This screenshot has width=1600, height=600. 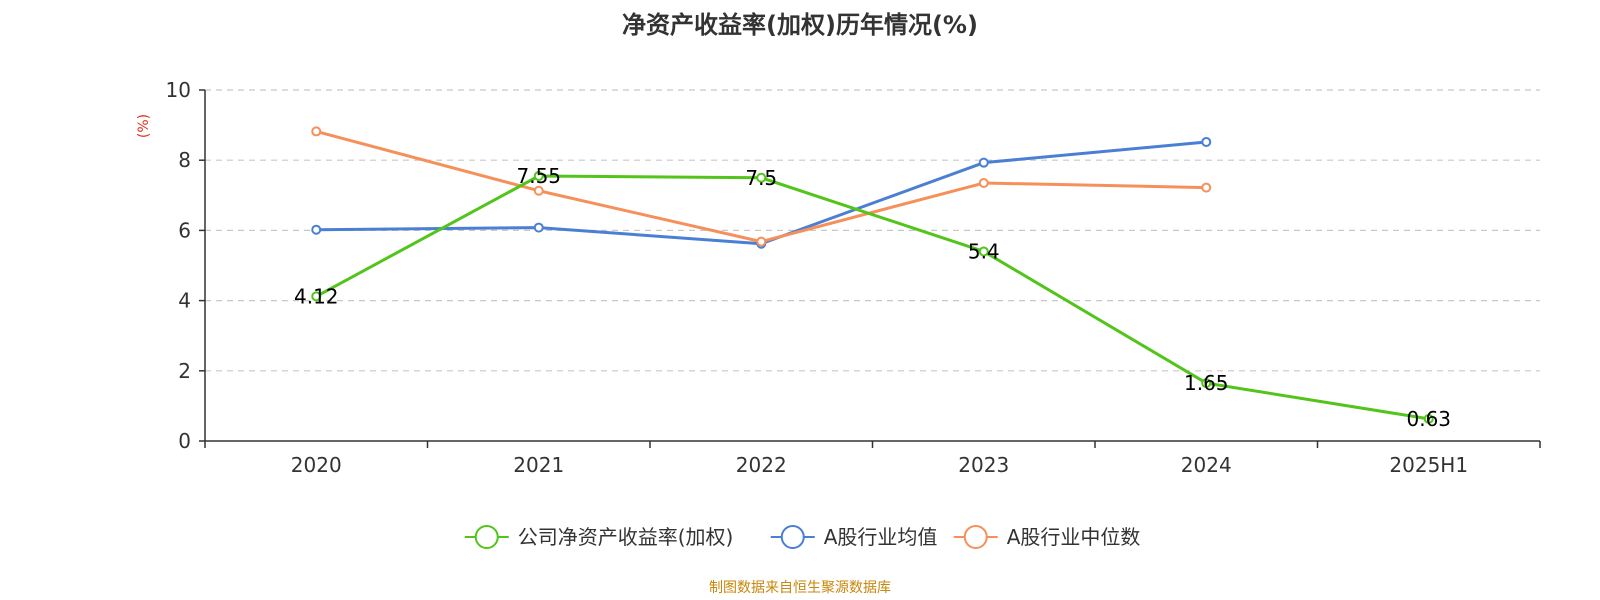 What do you see at coordinates (144, 126) in the screenshot?
I see `y-axis-unit-label: (%)` at bounding box center [144, 126].